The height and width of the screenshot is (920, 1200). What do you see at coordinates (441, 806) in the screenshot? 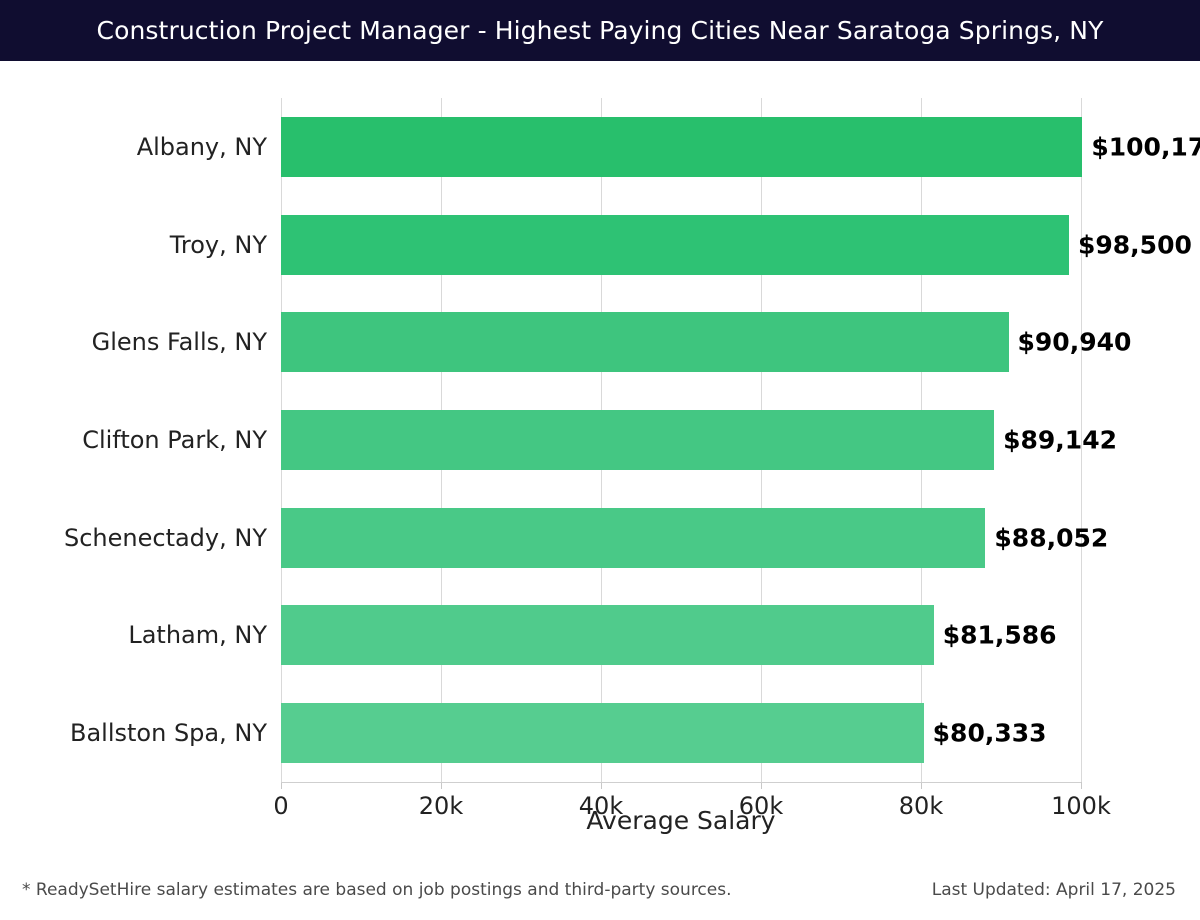
I see `x-tick-label: 20k` at bounding box center [441, 806].